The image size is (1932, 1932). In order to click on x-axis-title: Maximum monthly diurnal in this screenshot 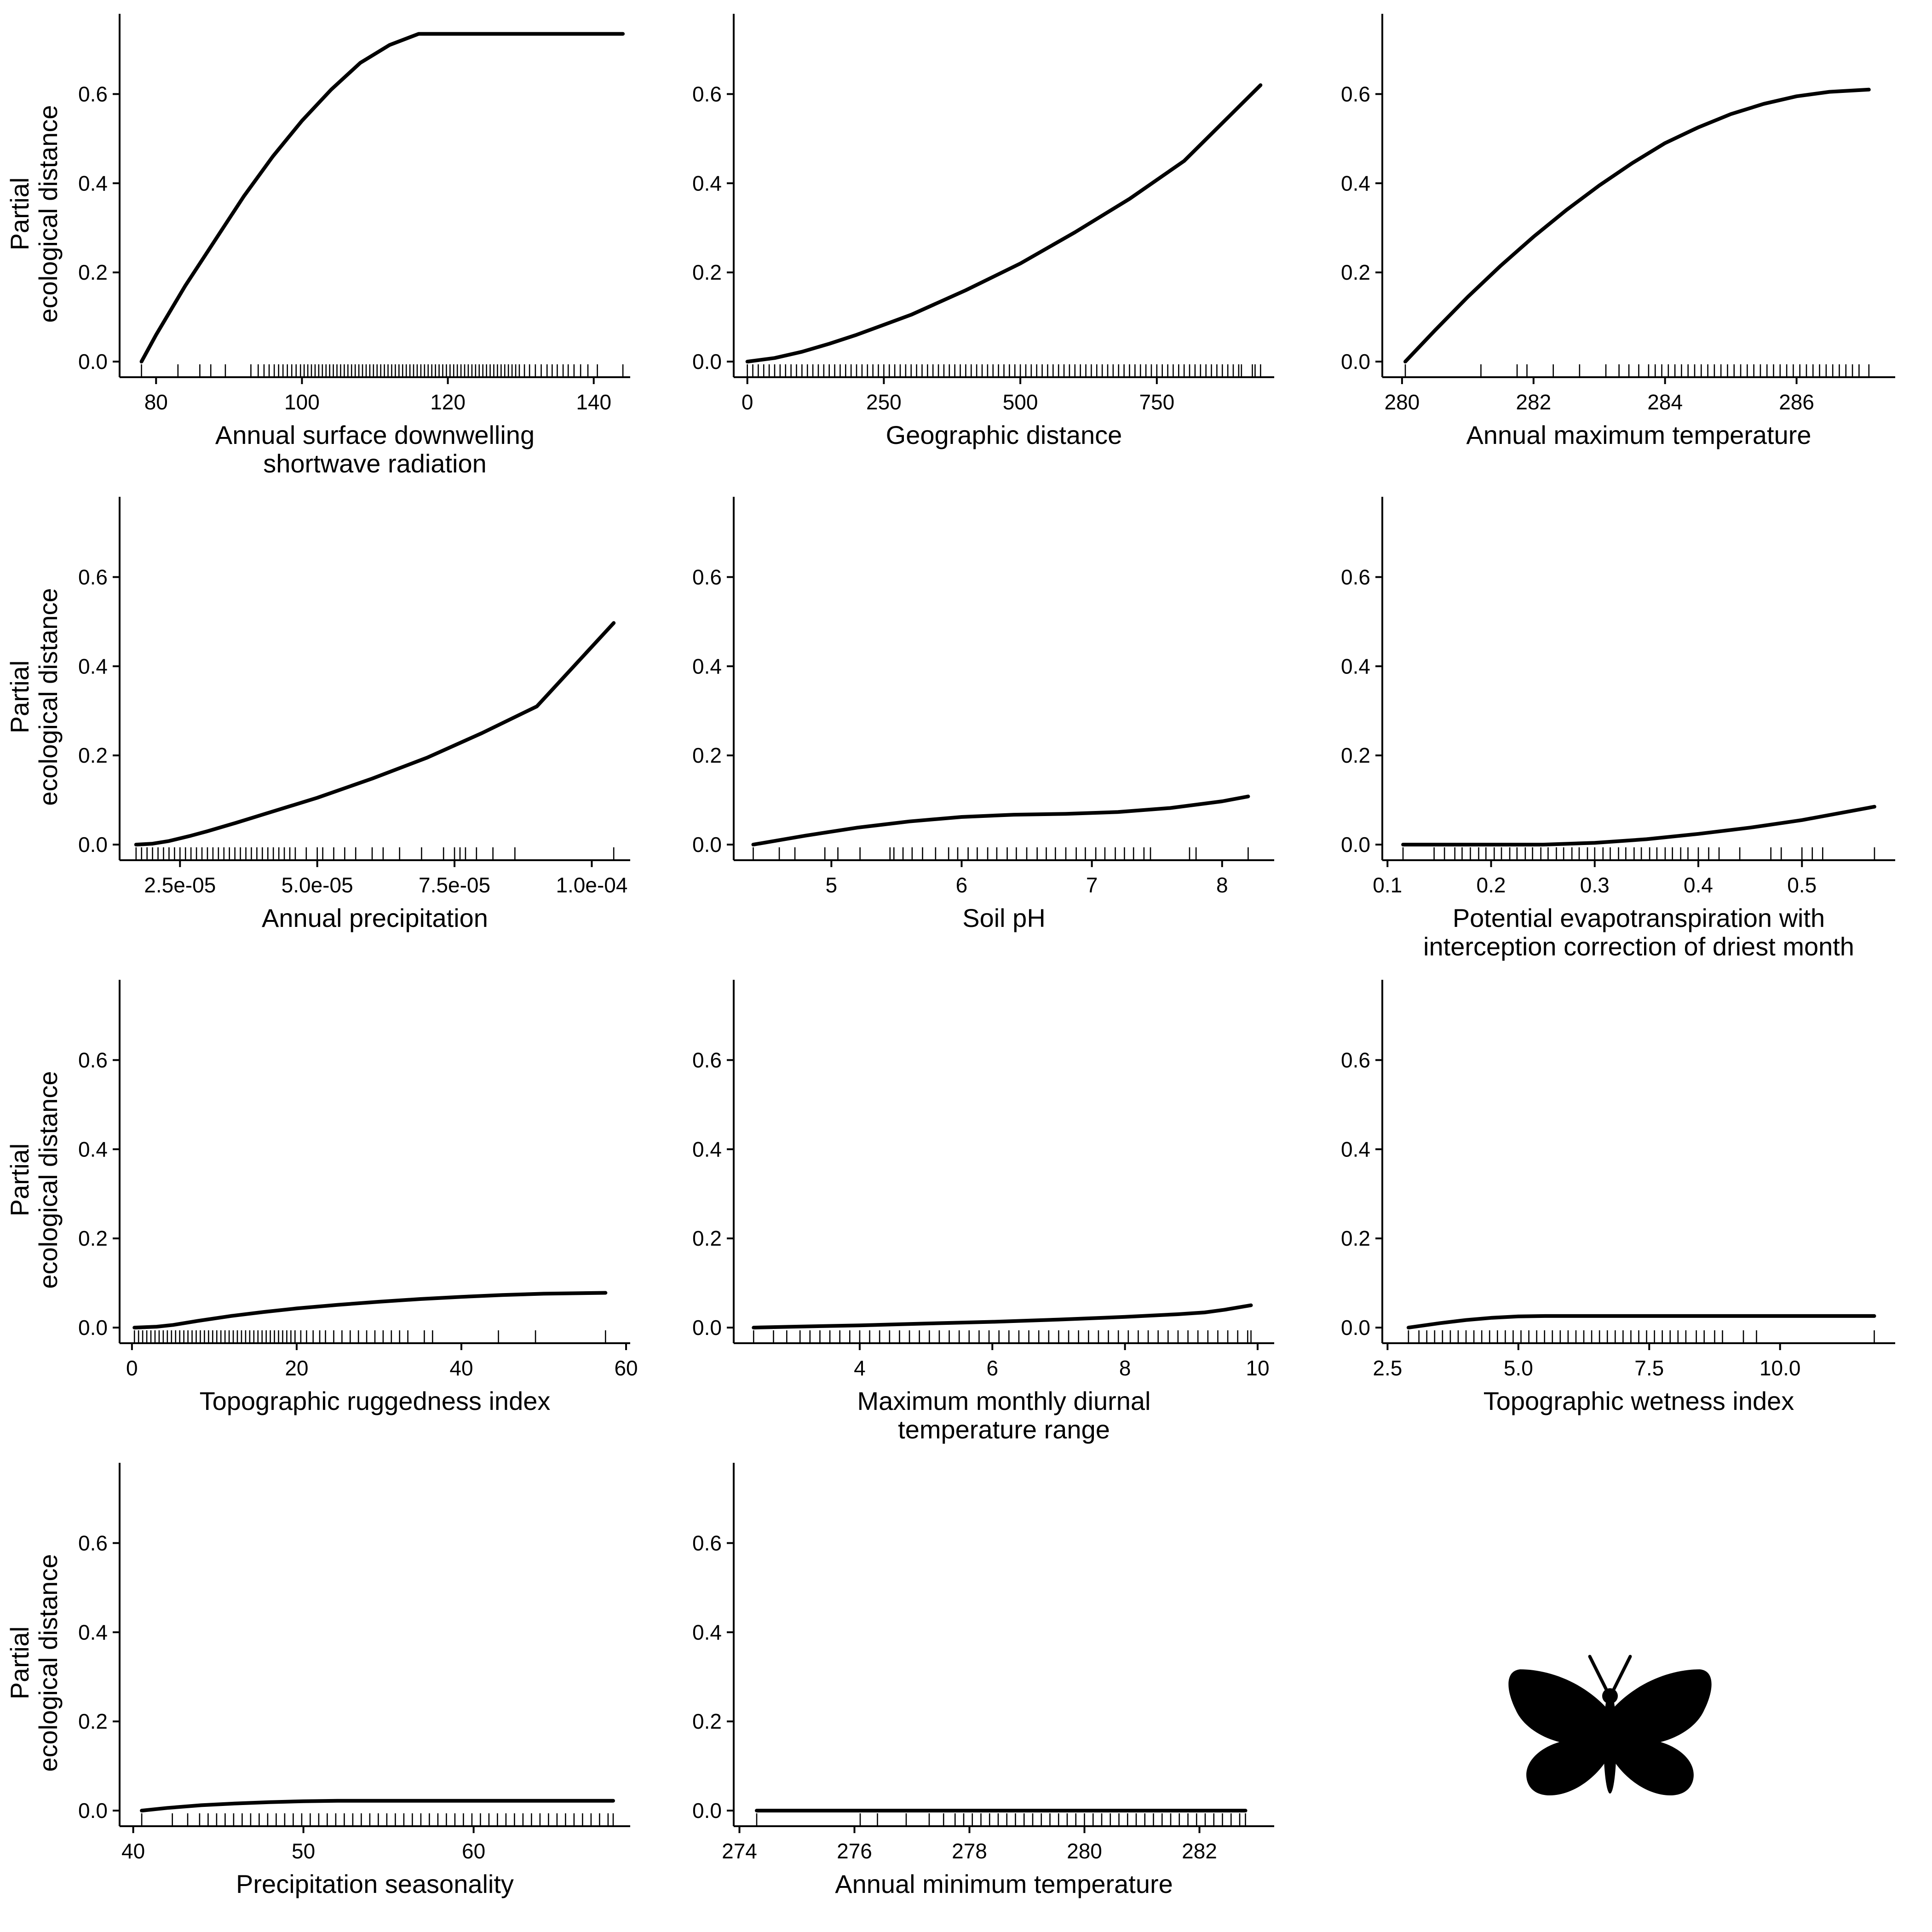, I will do `click(1004, 1400)`.